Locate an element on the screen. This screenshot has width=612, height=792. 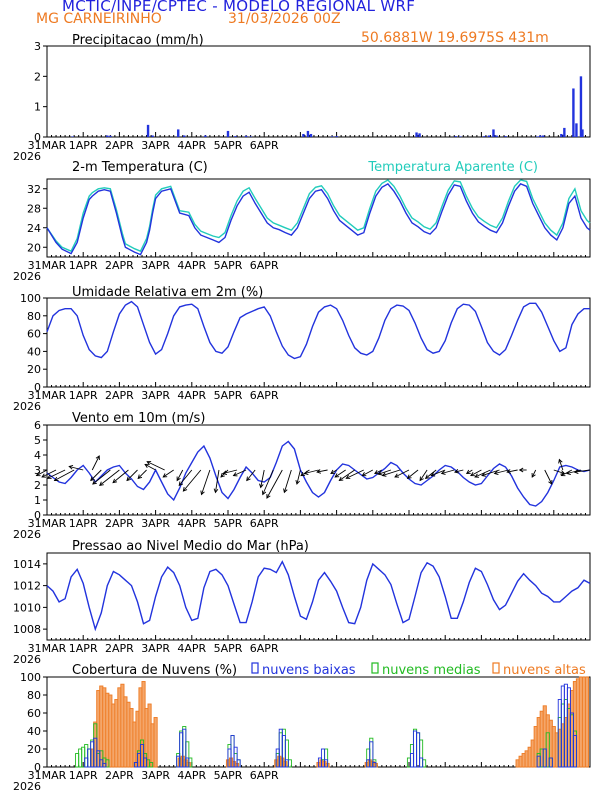
legend-swatch-low is located at coordinates (255, 668).